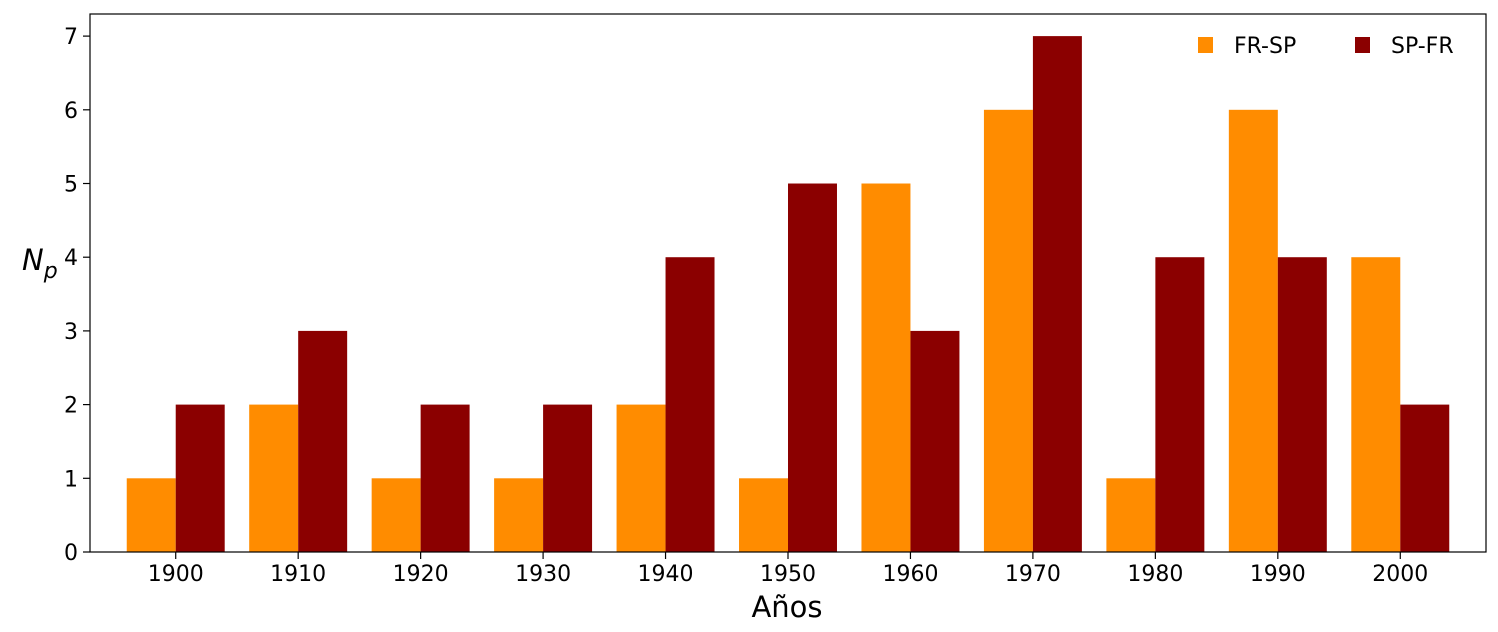 Image resolution: width=1498 pixels, height=632 pixels. What do you see at coordinates (421, 574) in the screenshot?
I see `x-tick-label: 1920` at bounding box center [421, 574].